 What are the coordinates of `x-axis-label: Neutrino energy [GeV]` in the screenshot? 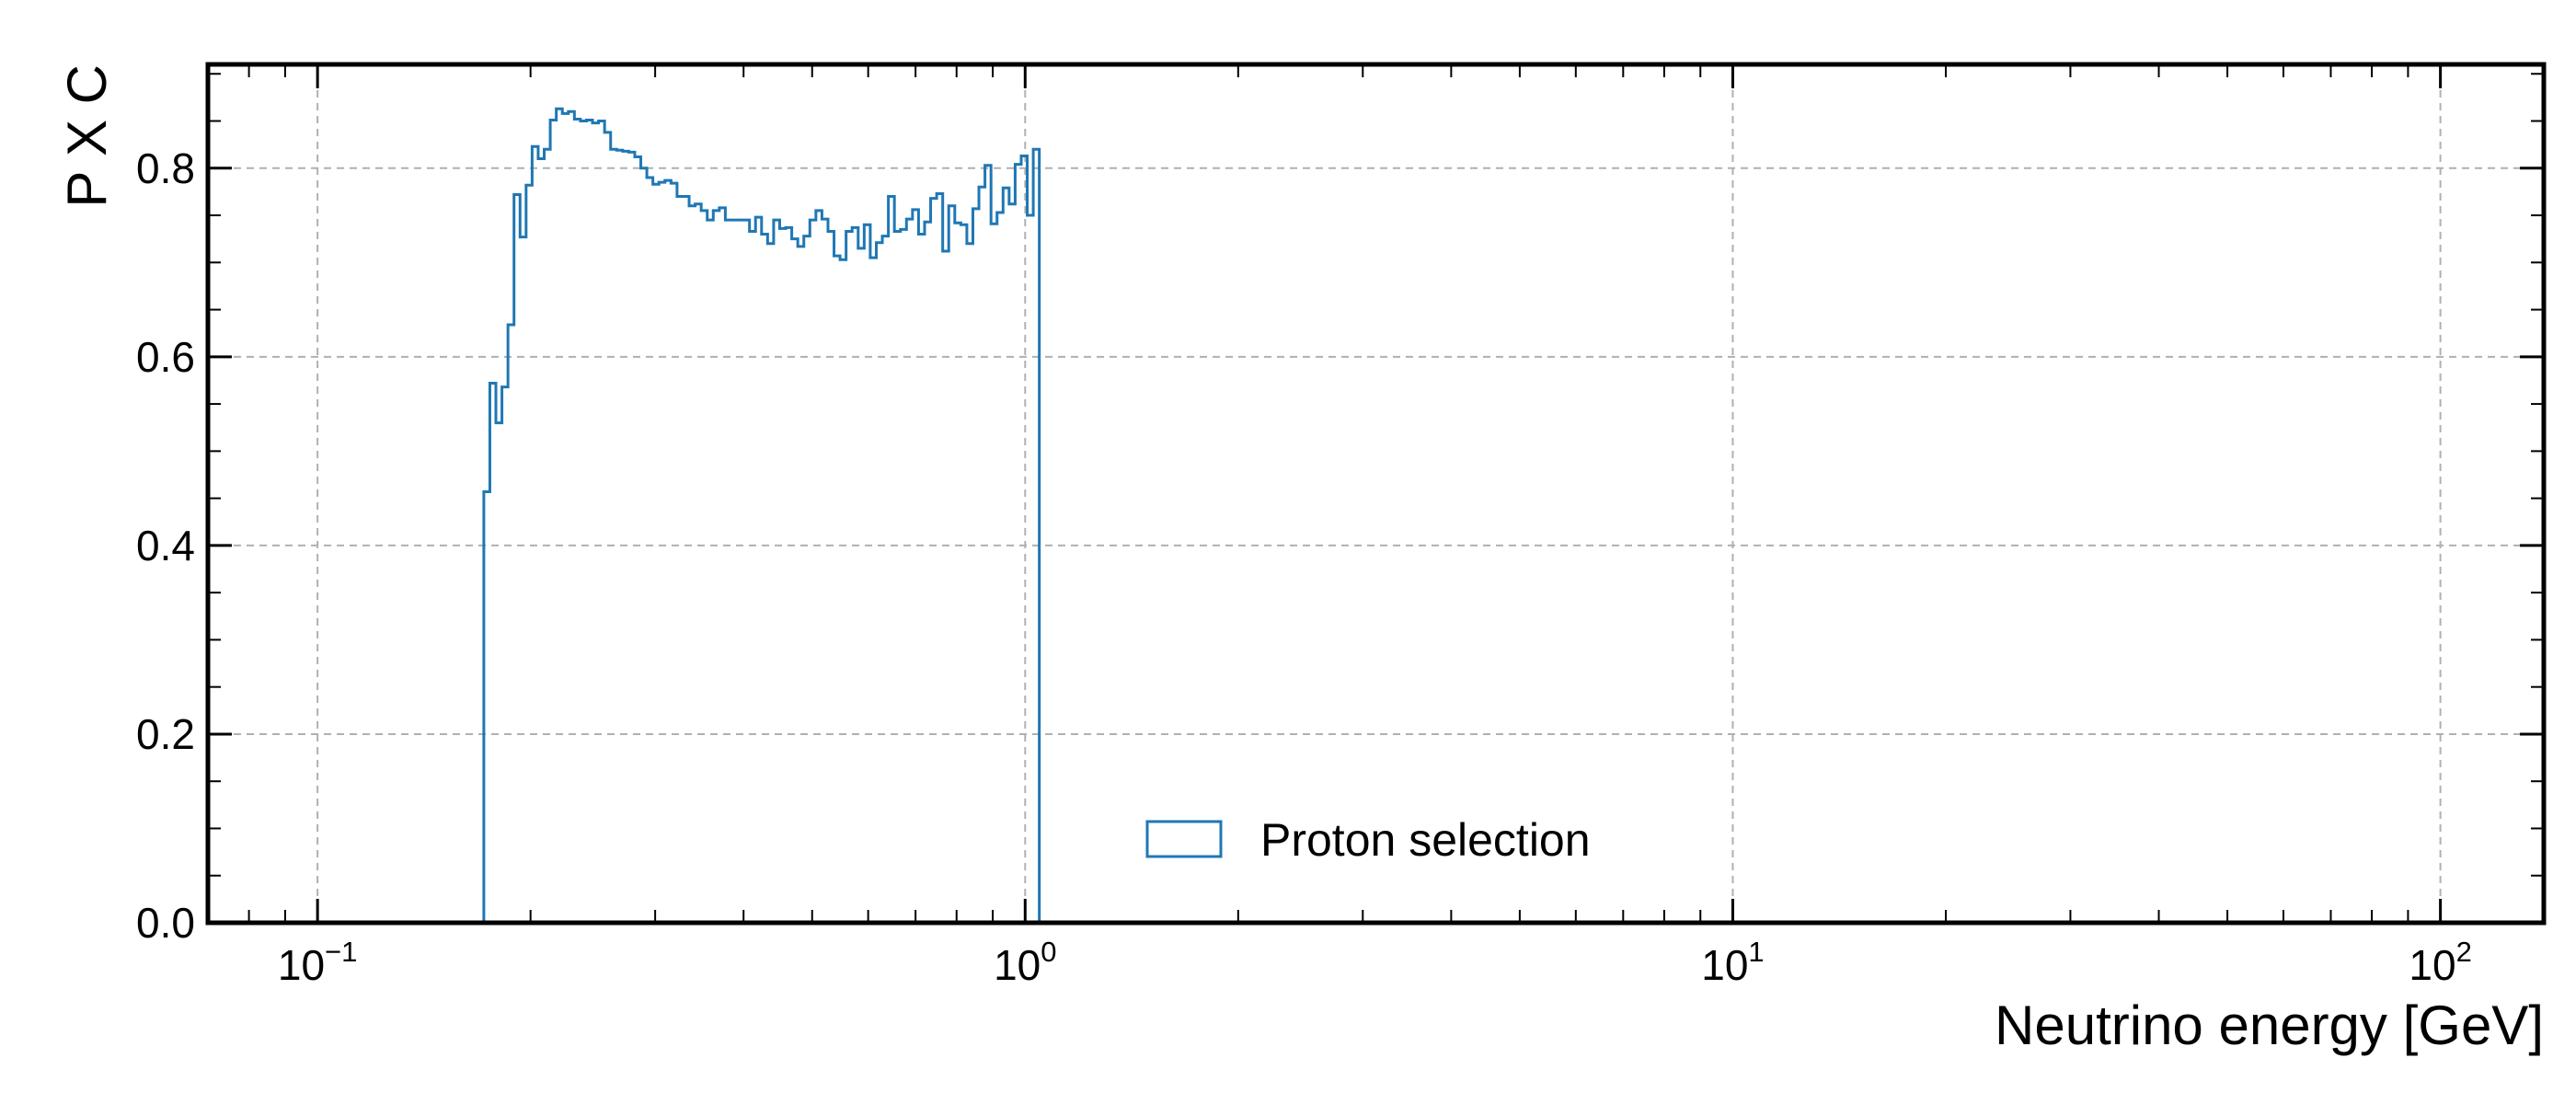 It's located at (2269, 1025).